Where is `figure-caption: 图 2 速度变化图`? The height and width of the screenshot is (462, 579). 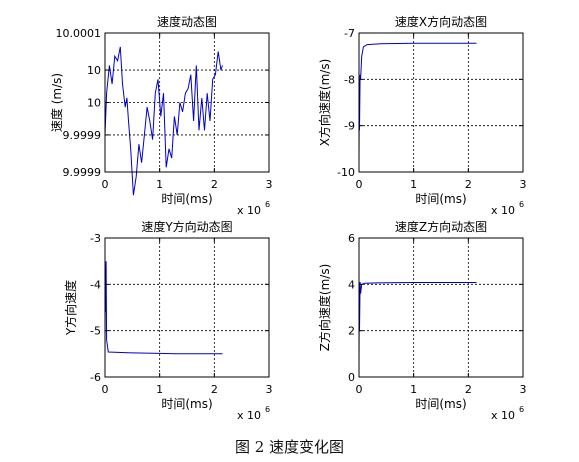 figure-caption: 图 2 速度变化图 is located at coordinates (289, 447).